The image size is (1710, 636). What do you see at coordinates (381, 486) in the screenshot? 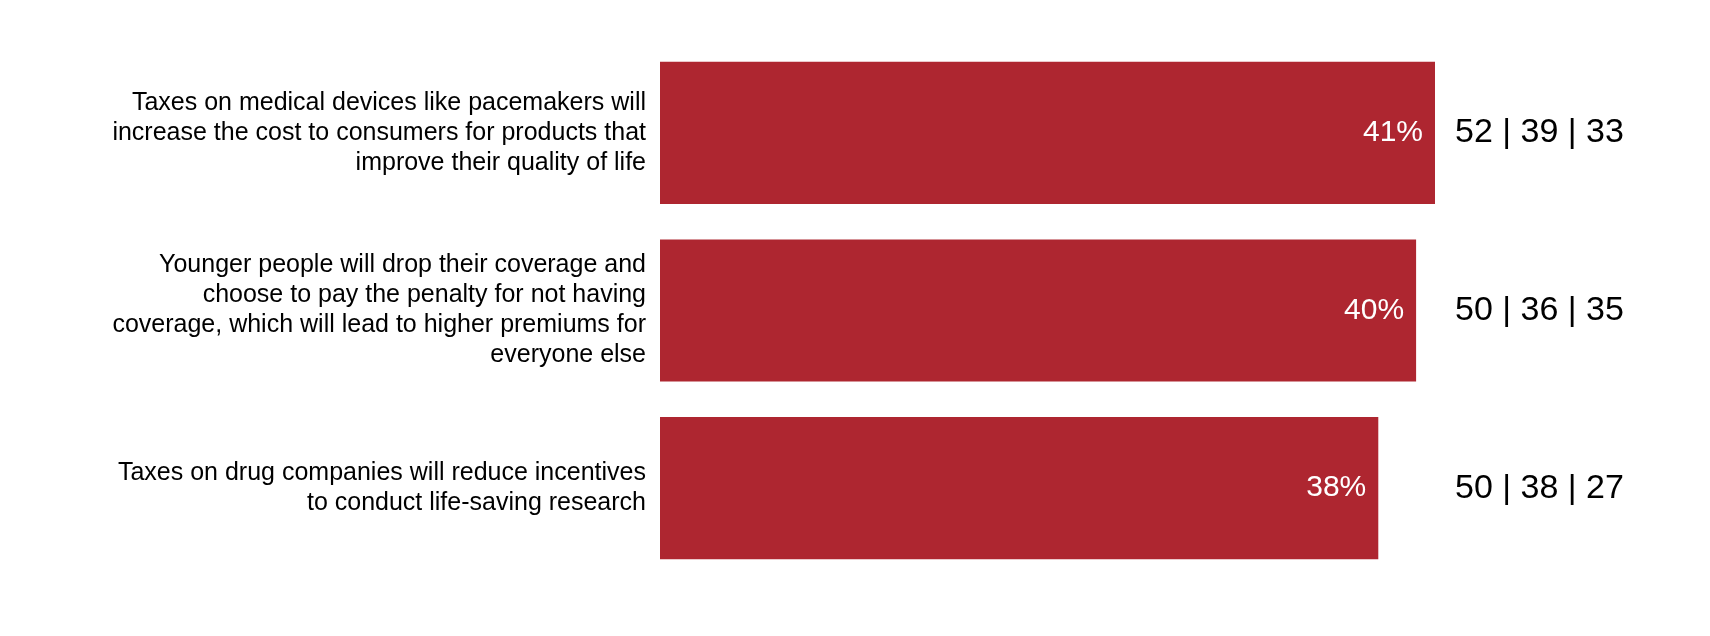
I see `y-tick-label: Taxes on drug companies will reduce incentives to conduct life-saving research` at bounding box center [381, 486].